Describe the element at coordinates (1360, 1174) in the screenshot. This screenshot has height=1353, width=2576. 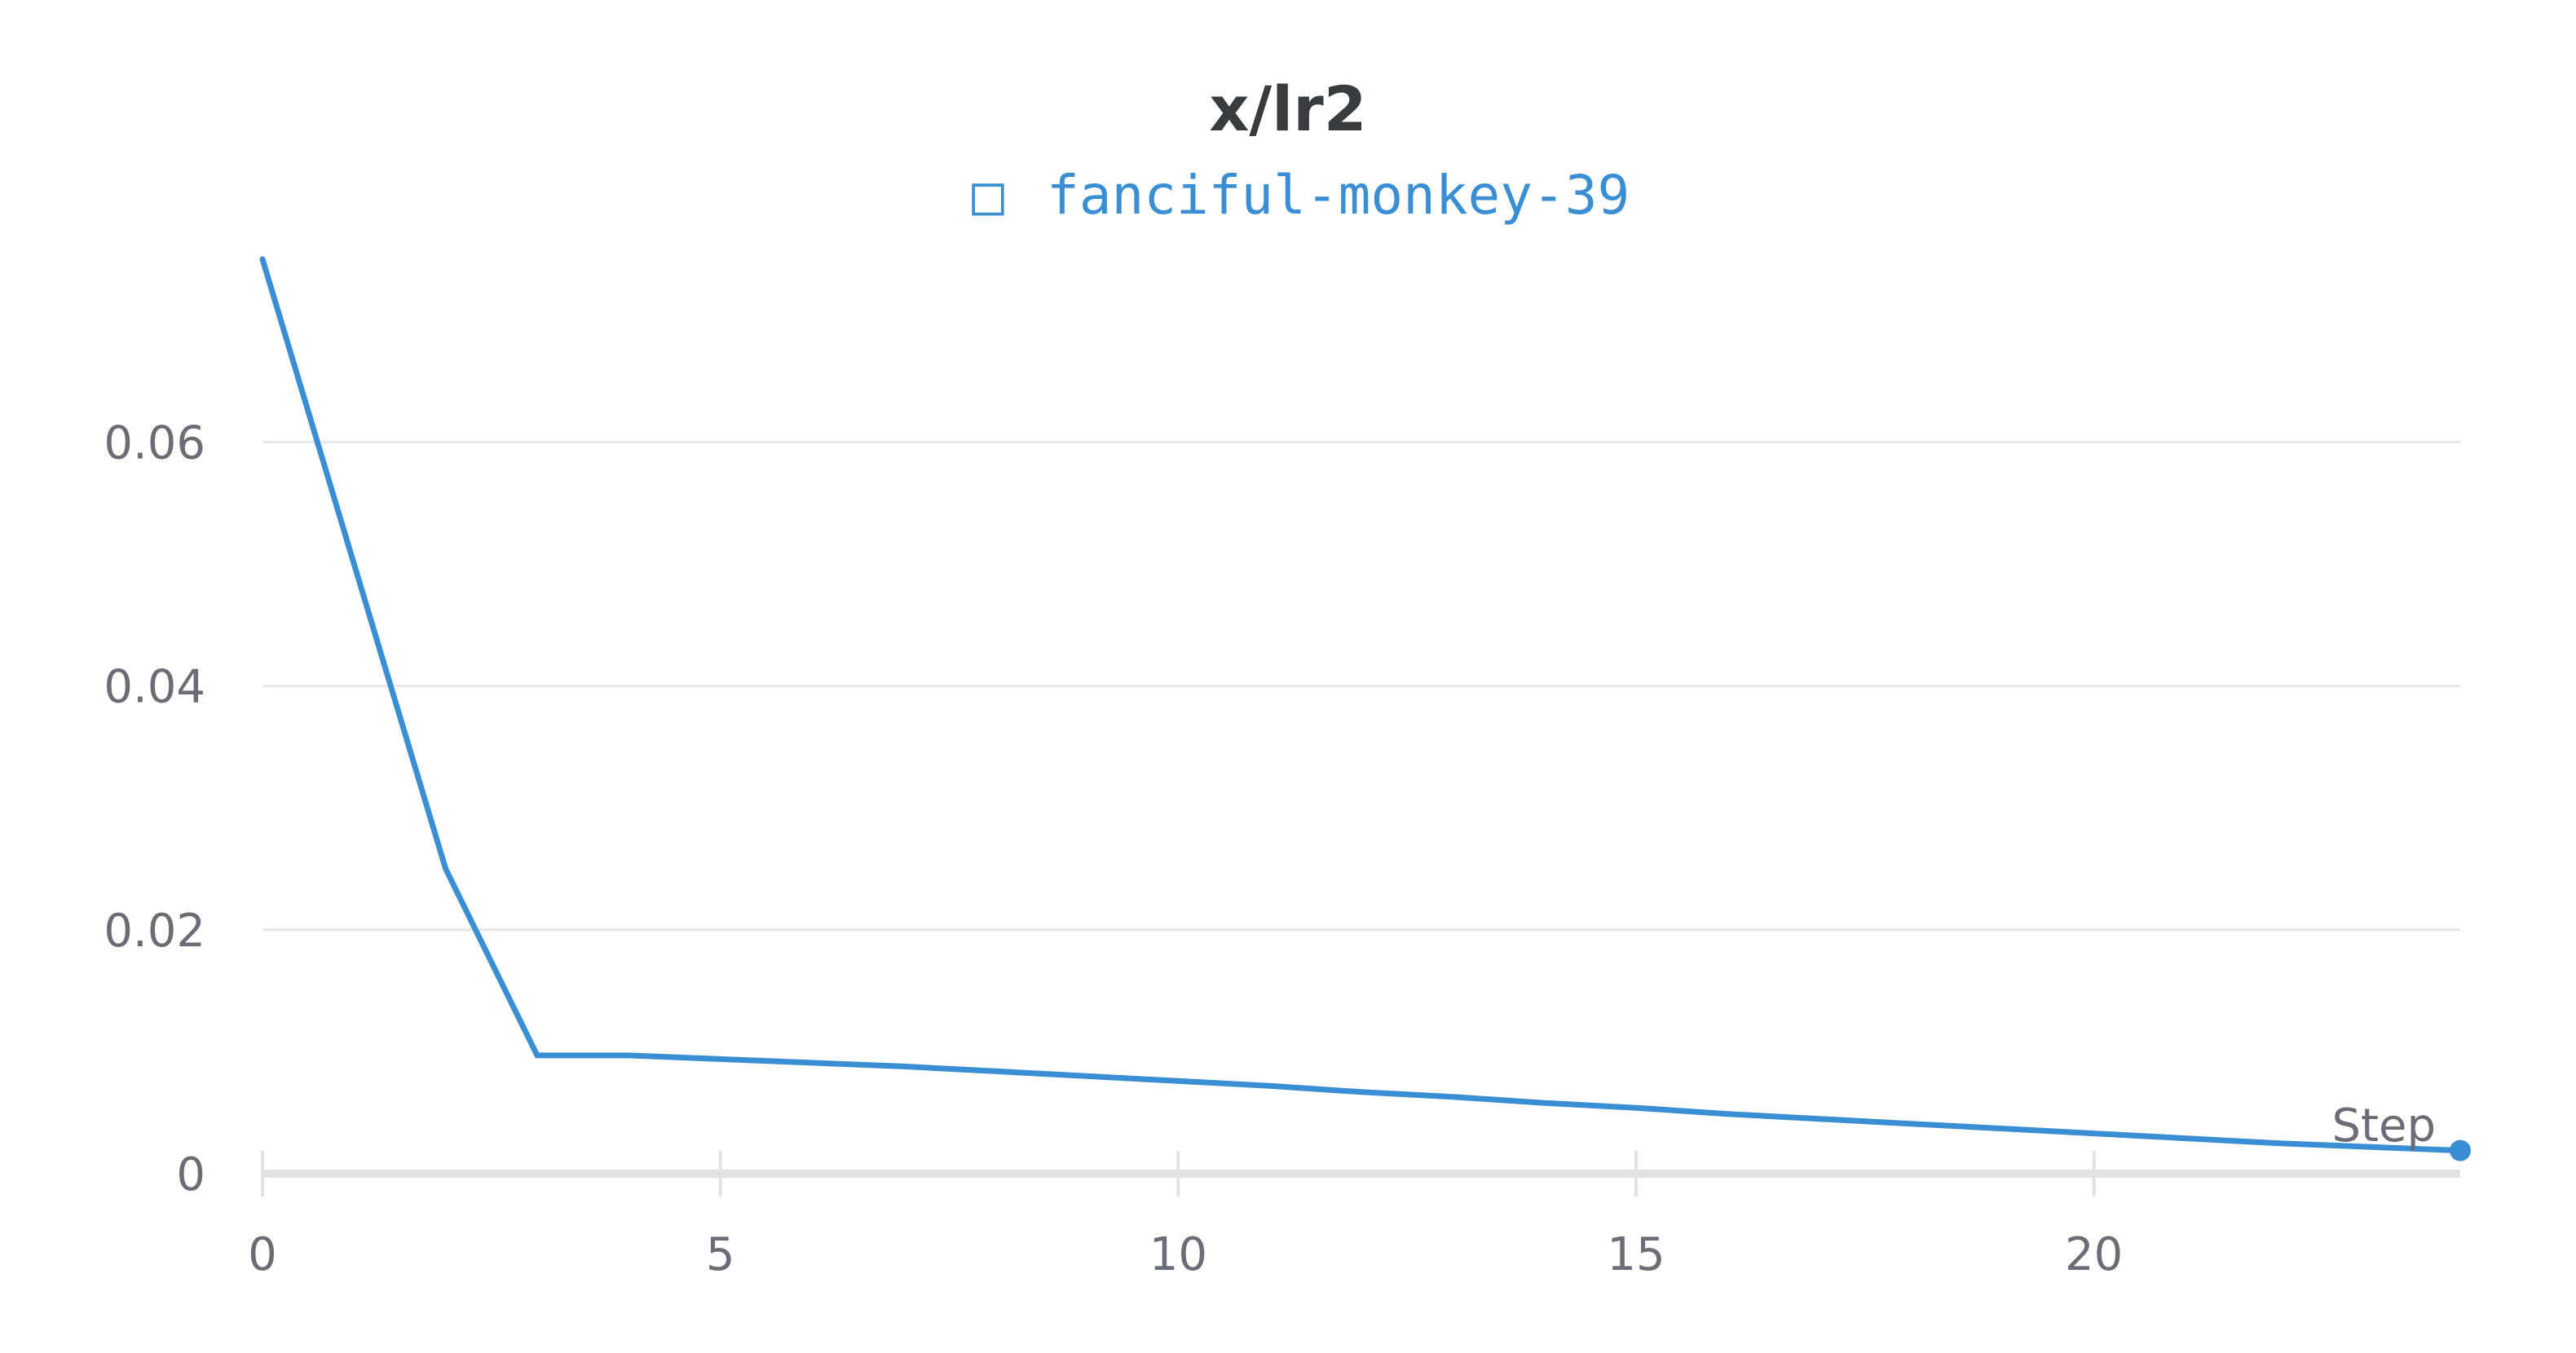
I see `x-axis` at that location.